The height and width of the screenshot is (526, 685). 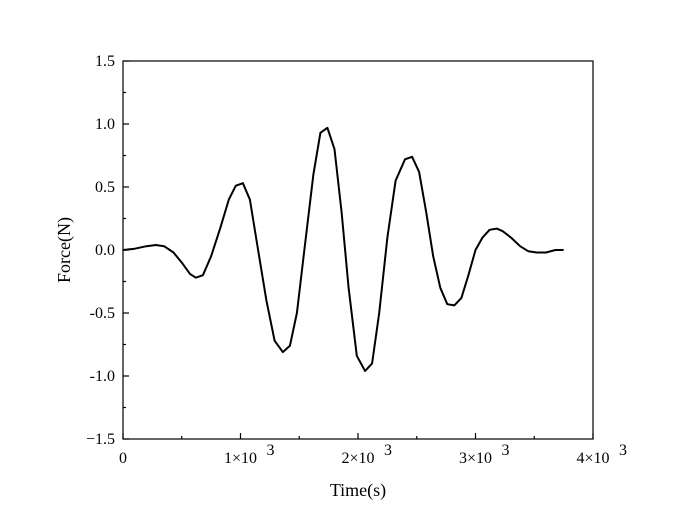 What do you see at coordinates (102, 313) in the screenshot?
I see `y-tick-label: -0.5` at bounding box center [102, 313].